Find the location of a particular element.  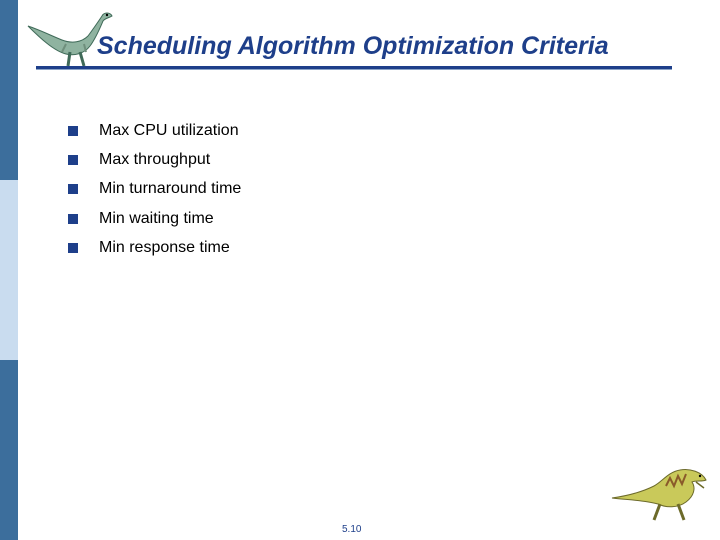

bullet-text: Min waiting time is located at coordinates (156, 218).